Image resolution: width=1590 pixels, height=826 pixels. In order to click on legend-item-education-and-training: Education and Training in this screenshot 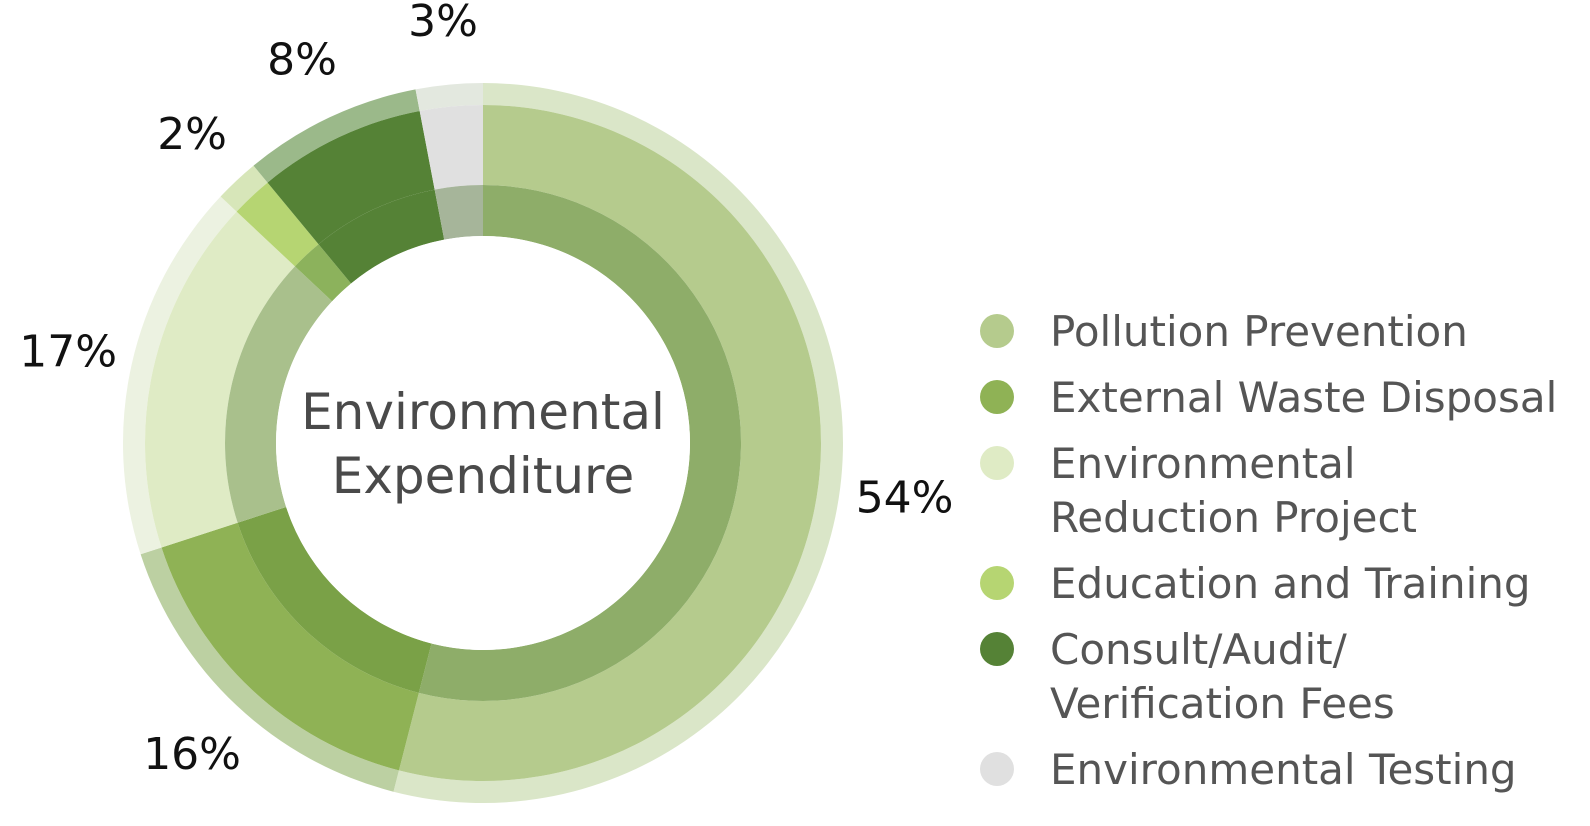, I will do `click(1255, 583)`.